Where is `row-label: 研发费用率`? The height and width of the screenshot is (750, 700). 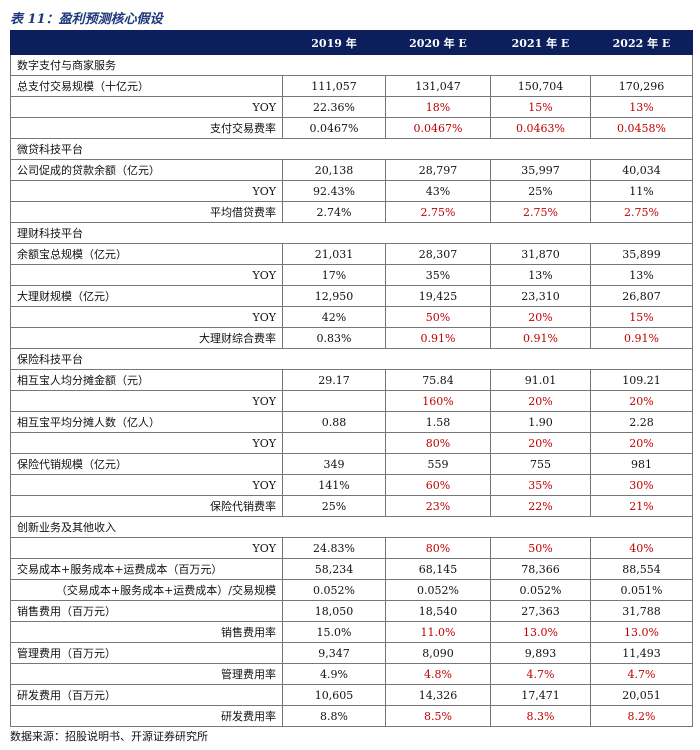 row-label: 研发费用率 is located at coordinates (146, 716).